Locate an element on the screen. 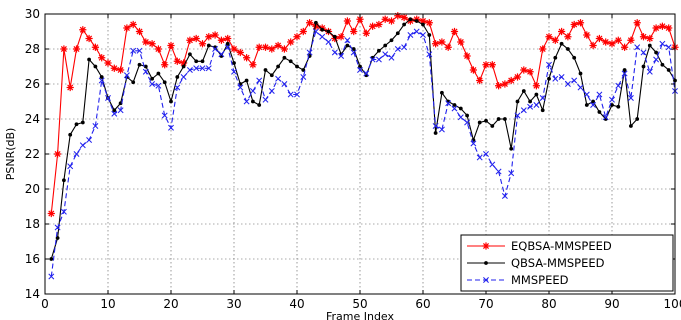 This screenshot has height=320, width=681. y-tick-label: 18 is located at coordinates (32, 224).